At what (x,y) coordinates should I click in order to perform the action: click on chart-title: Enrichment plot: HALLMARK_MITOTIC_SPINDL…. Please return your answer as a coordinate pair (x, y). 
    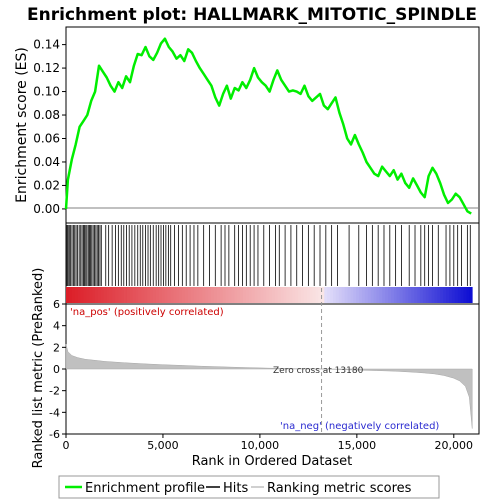
    Looking at the image, I should click on (252, 15).